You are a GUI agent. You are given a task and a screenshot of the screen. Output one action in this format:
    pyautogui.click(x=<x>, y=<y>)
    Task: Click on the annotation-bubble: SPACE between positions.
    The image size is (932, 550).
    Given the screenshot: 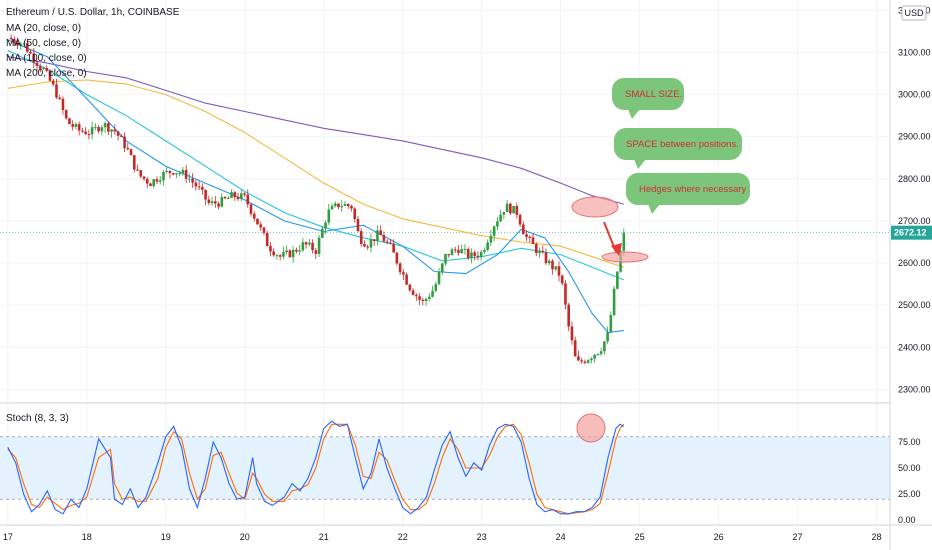 What is the action you would take?
    pyautogui.click(x=678, y=148)
    